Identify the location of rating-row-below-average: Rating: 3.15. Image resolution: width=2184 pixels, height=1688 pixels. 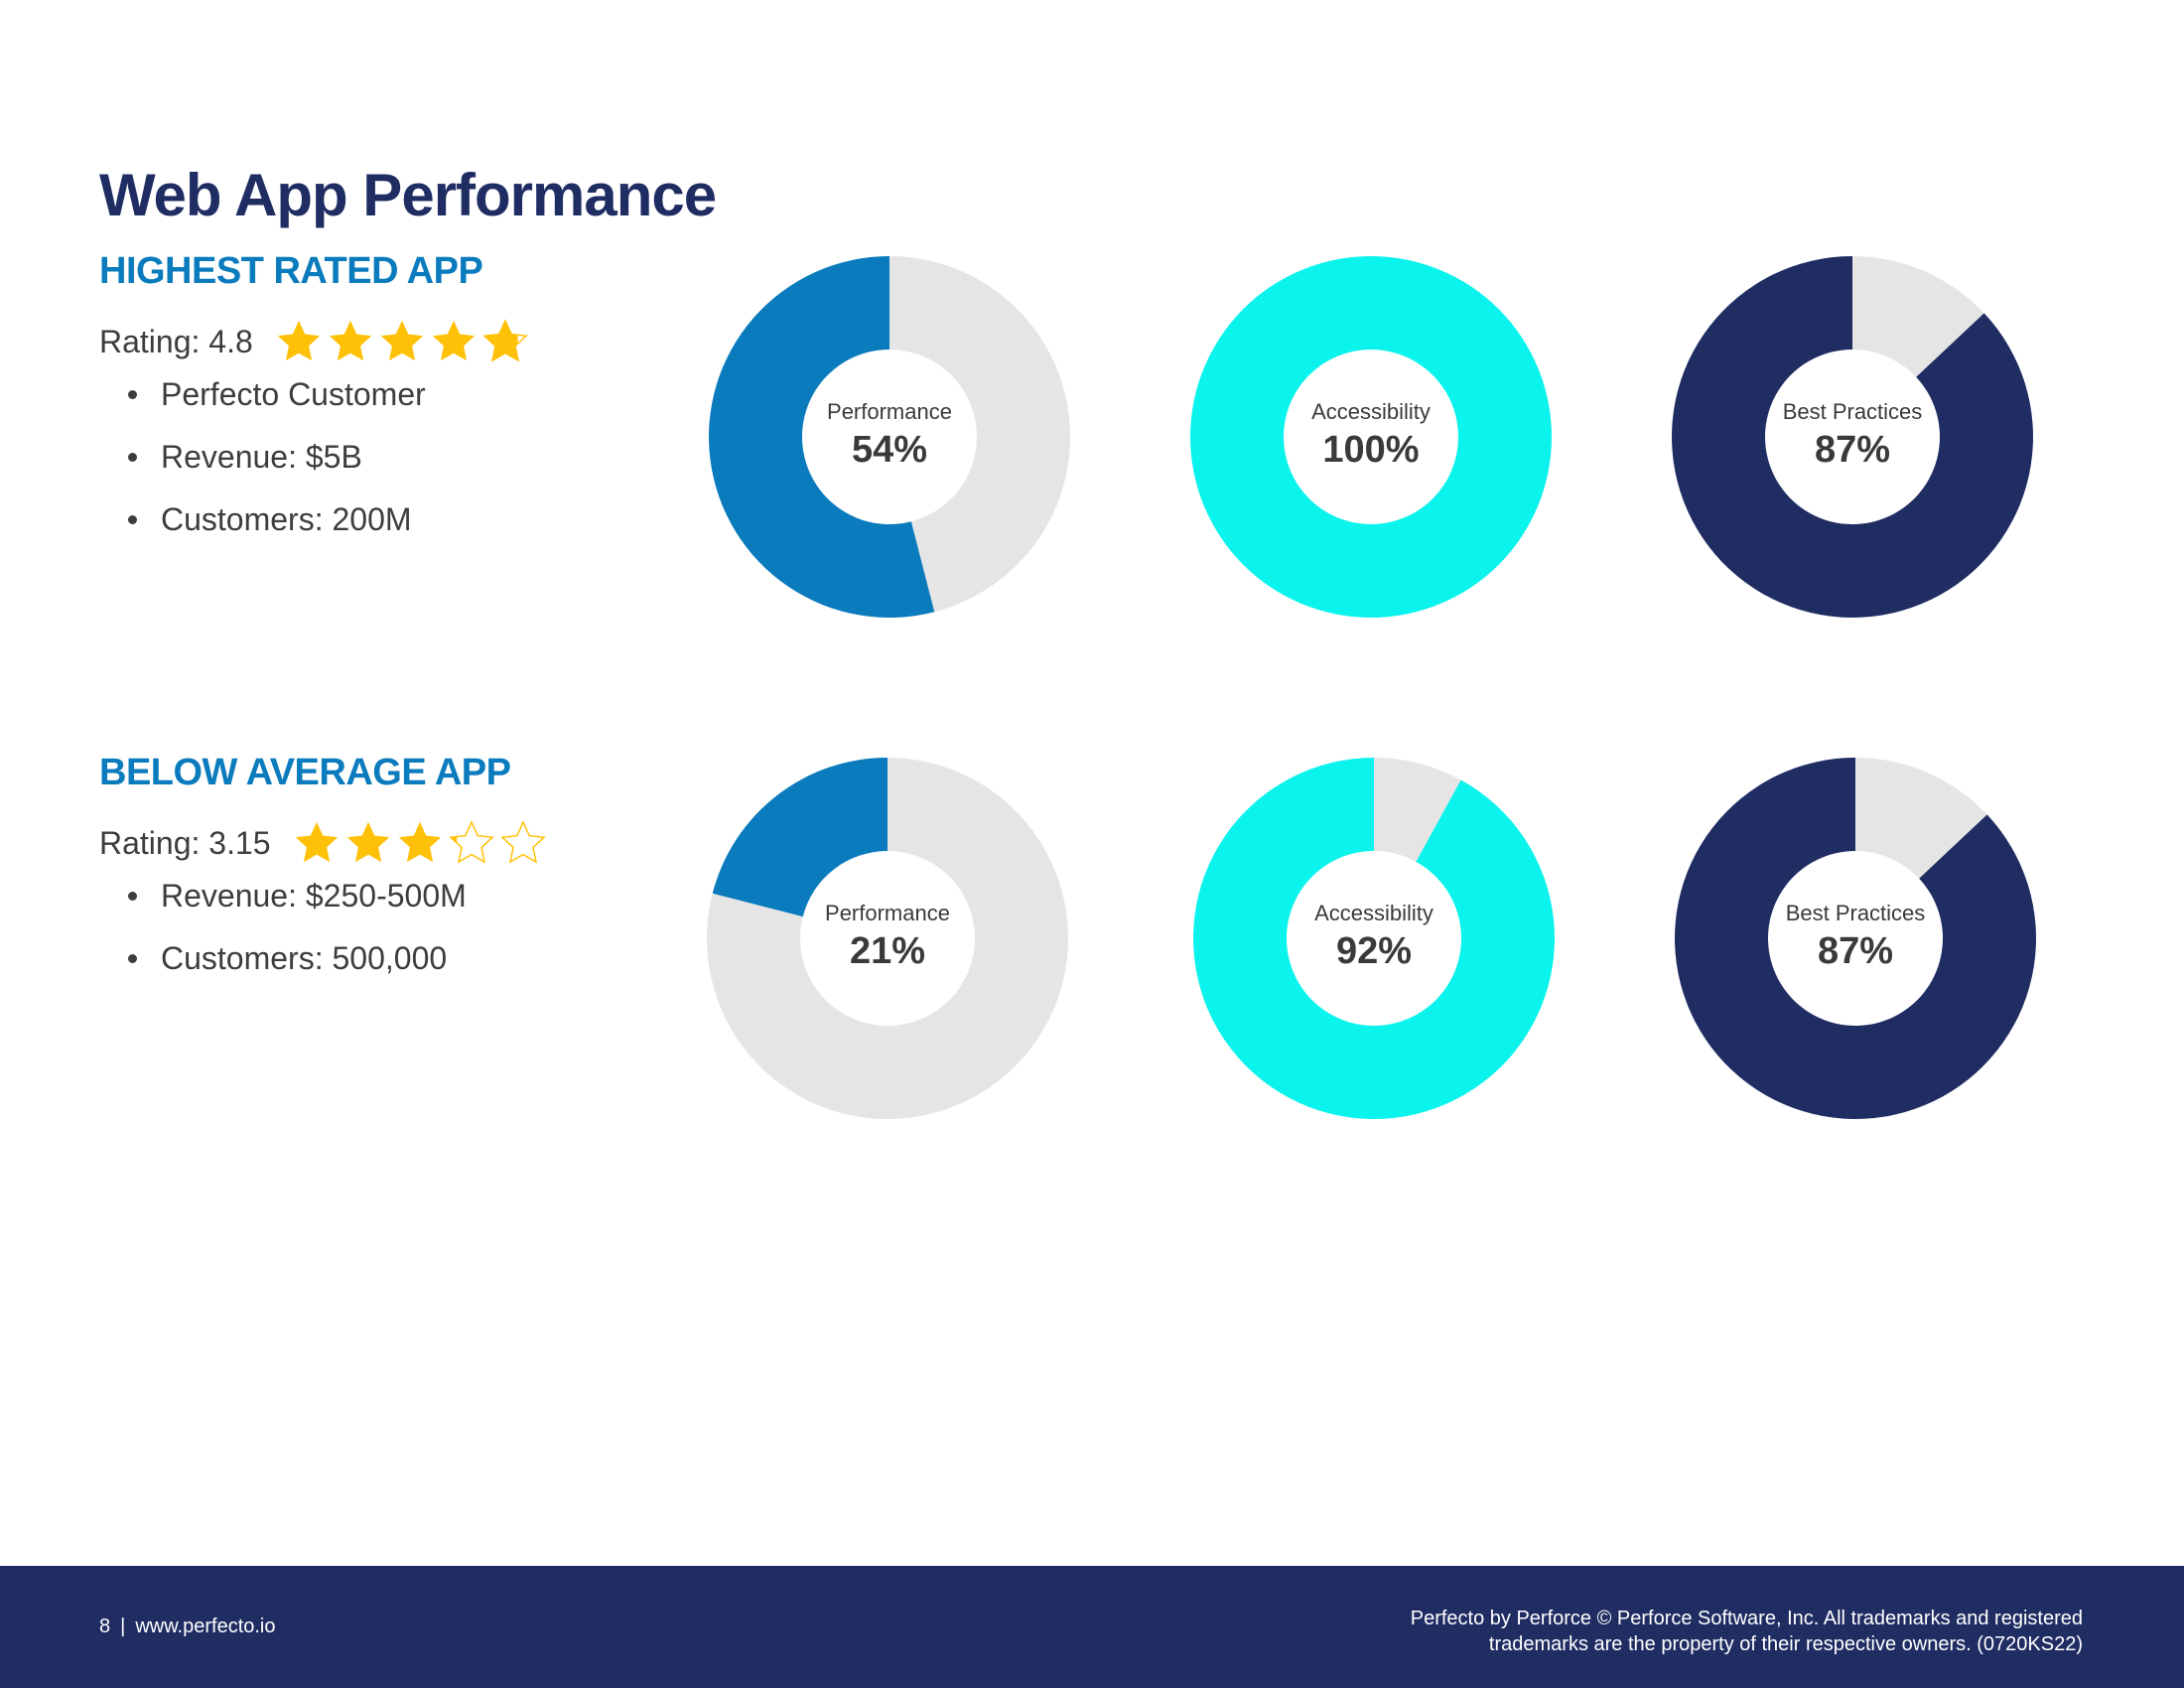
(325, 843).